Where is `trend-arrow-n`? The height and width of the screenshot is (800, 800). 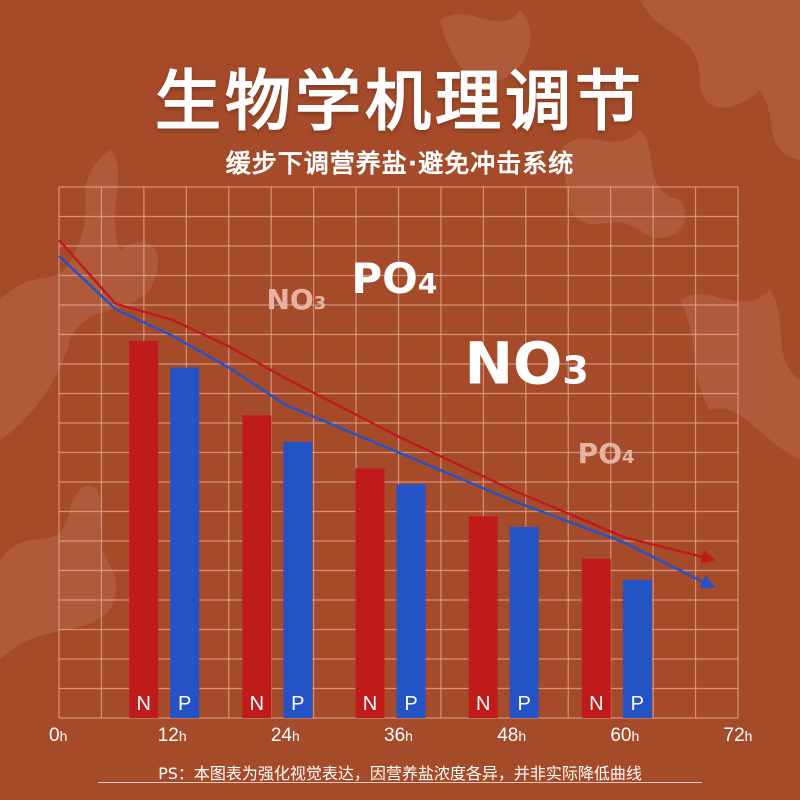 trend-arrow-n is located at coordinates (708, 556).